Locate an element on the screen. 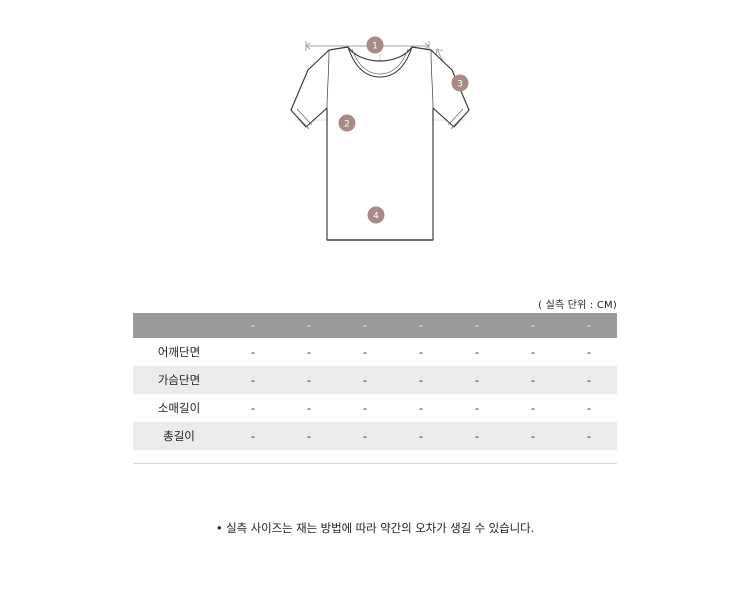  cell-total-4: - is located at coordinates (421, 436).